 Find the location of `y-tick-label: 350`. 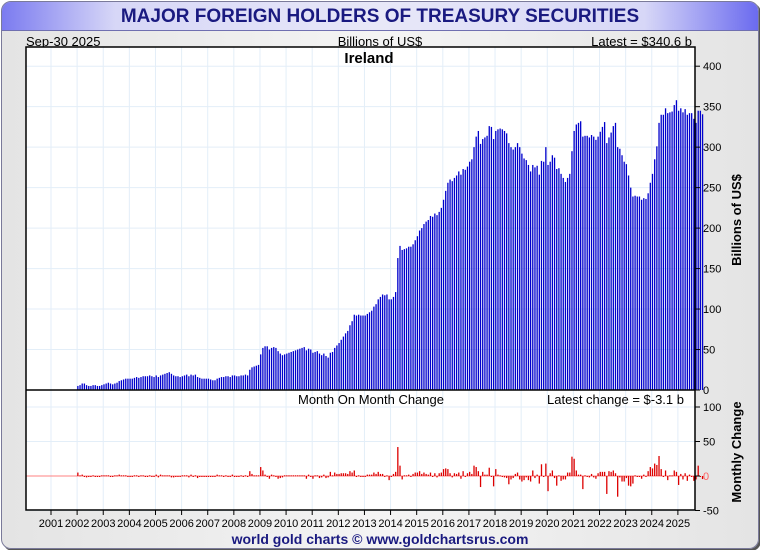

y-tick-label: 350 is located at coordinates (712, 108).